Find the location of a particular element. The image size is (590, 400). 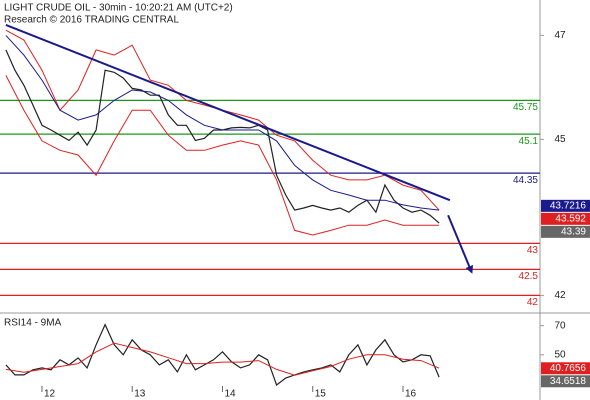

level-label: 42 is located at coordinates (533, 302).